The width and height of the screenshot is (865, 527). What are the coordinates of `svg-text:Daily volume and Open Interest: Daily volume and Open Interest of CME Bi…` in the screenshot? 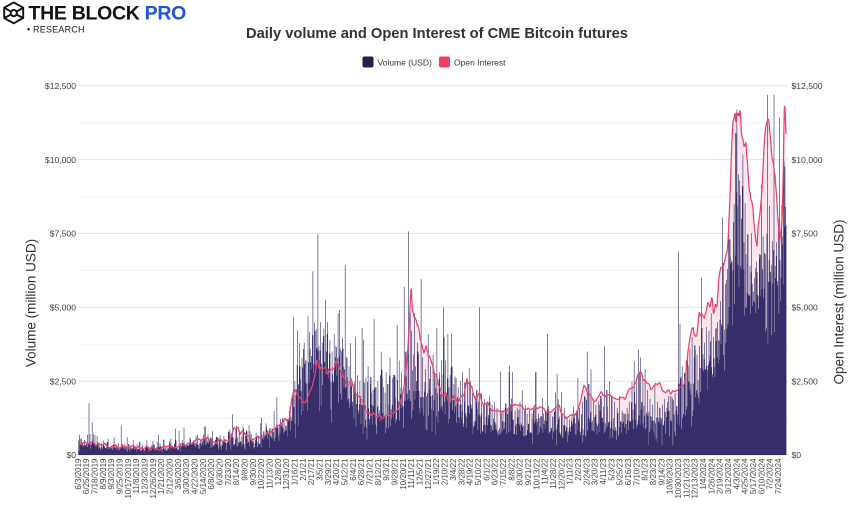 It's located at (437, 34).